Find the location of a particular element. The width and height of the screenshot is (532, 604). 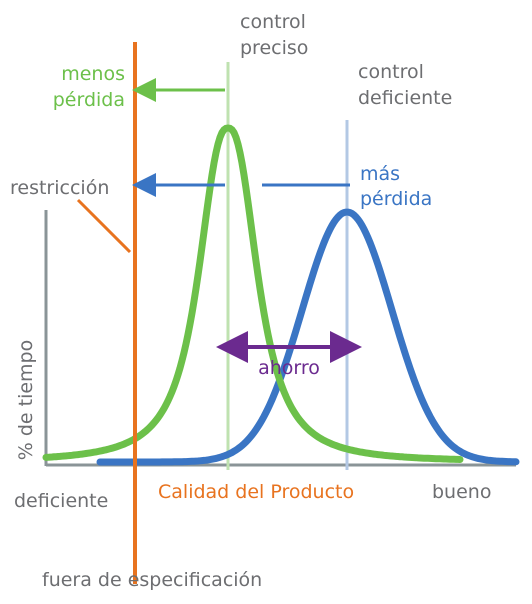

x-axis-label: Calidad del Producto is located at coordinates (256, 492).